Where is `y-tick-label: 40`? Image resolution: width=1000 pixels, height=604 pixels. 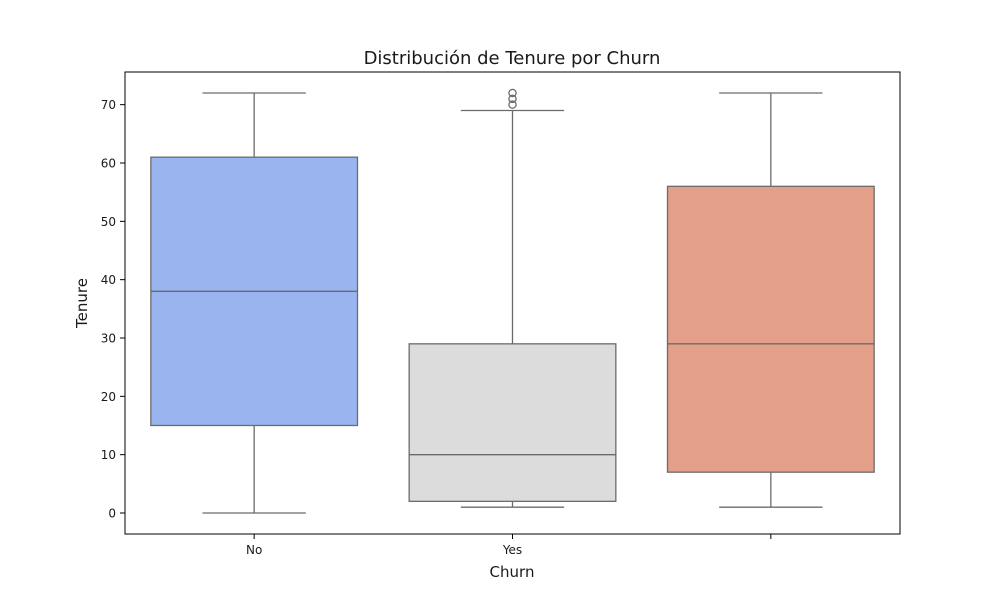 y-tick-label: 40 is located at coordinates (108, 280).